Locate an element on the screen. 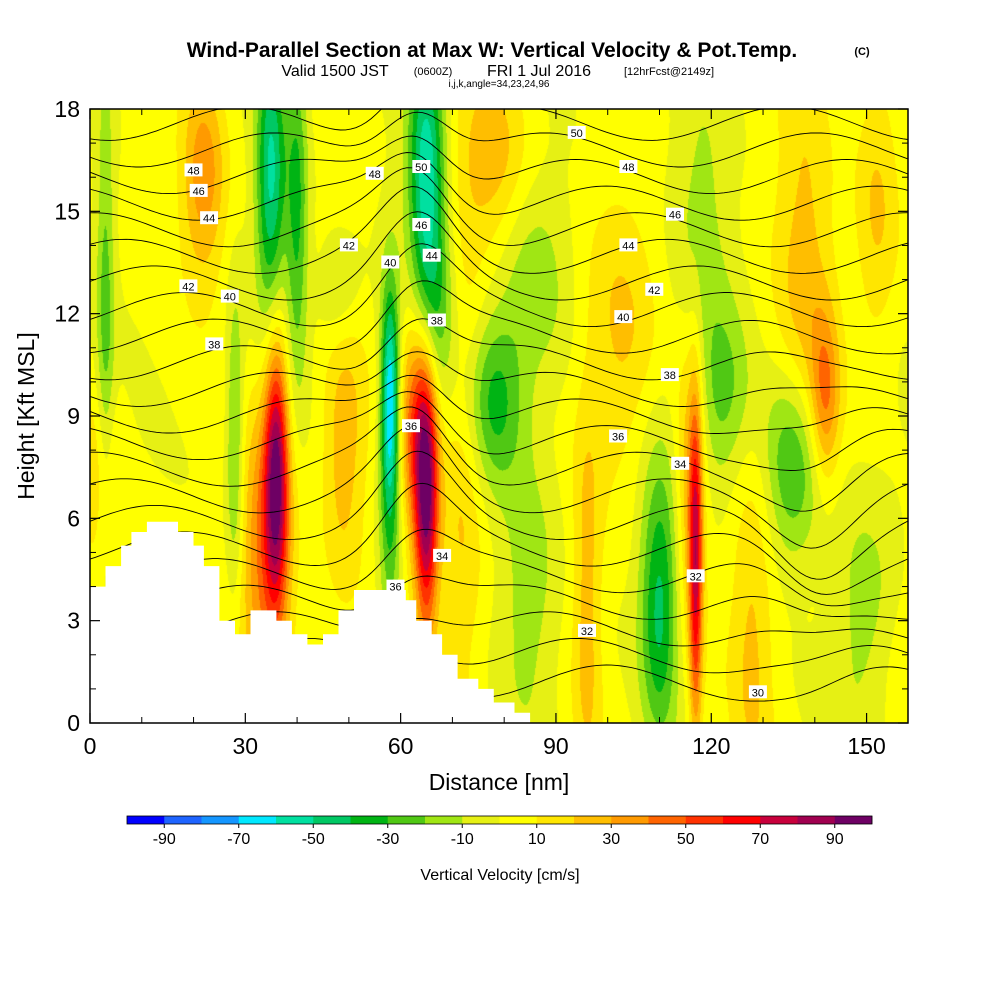 Image resolution: width=1000 pixels, height=1000 pixels. title-copyright-mark: (C) is located at coordinates (862, 52).